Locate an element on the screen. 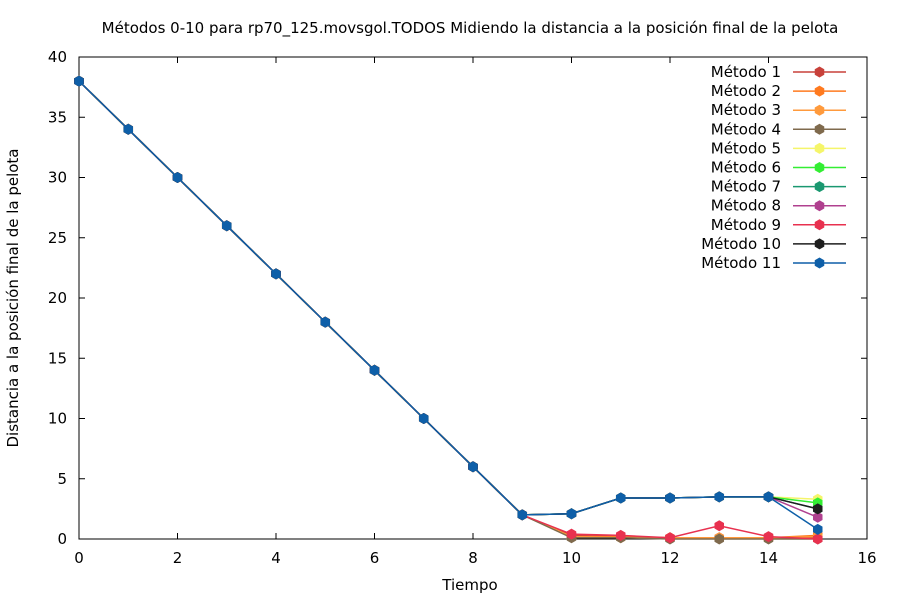  legend-label: Método 3 is located at coordinates (746, 110).